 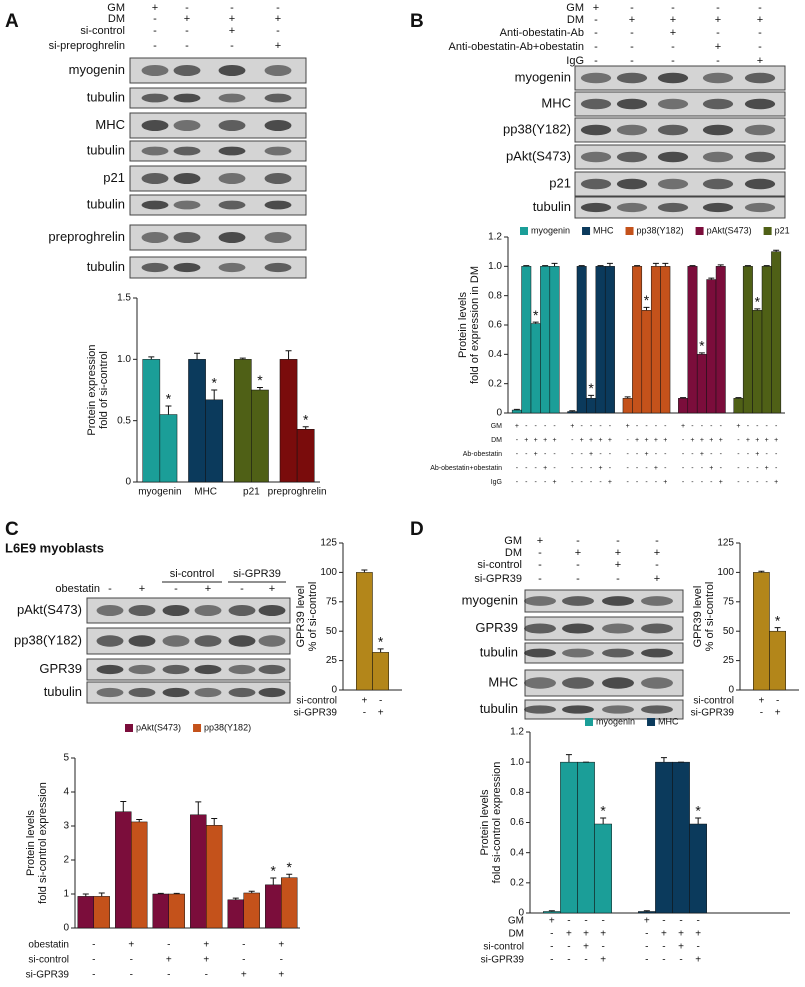 I want to click on band-label: tubulin, so click(x=106, y=96).